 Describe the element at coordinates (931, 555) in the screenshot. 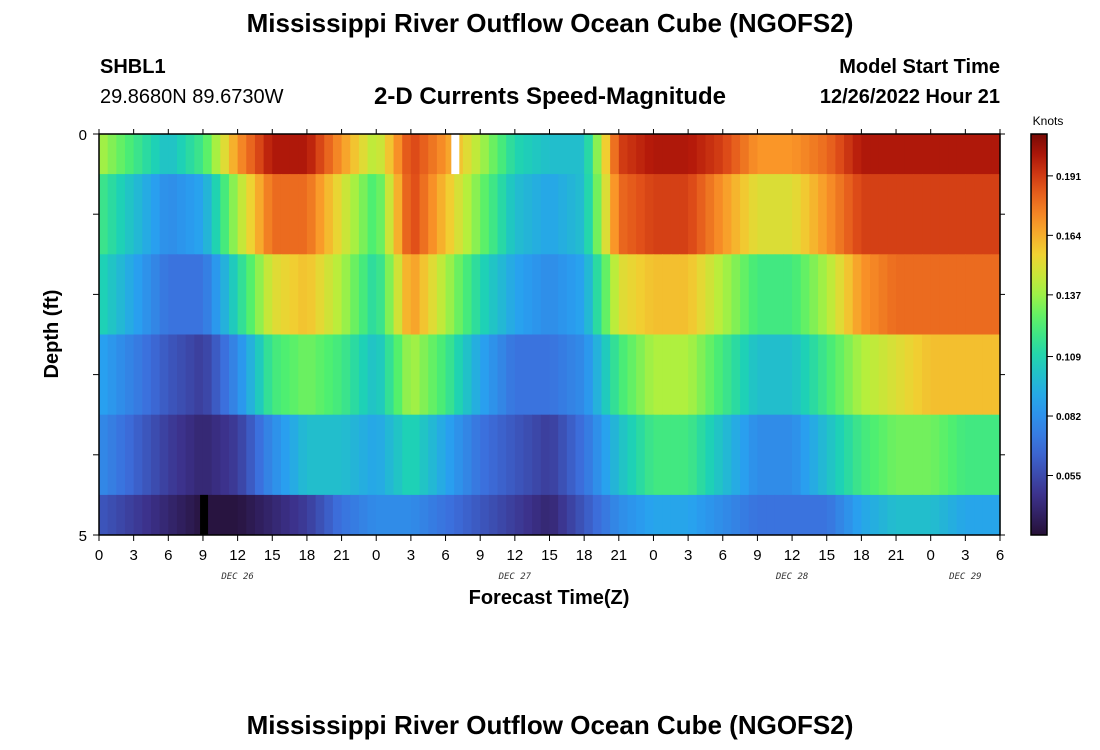

I see `x-tick-label: 0` at that location.